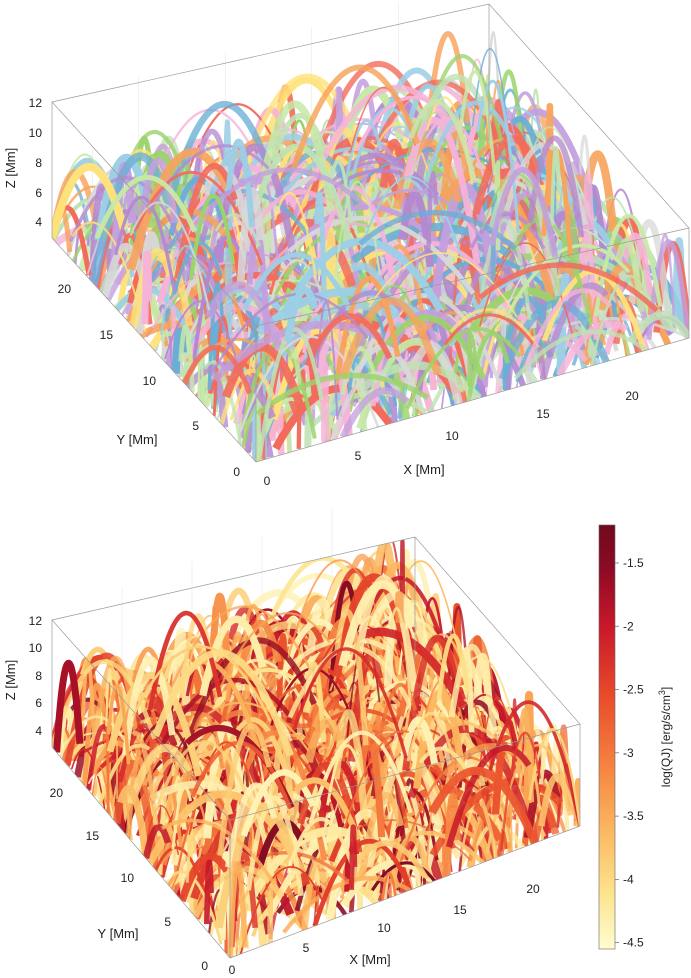 Image resolution: width=691 pixels, height=978 pixels. What do you see at coordinates (267, 481) in the screenshot?
I see `top-x-tick: 0` at bounding box center [267, 481].